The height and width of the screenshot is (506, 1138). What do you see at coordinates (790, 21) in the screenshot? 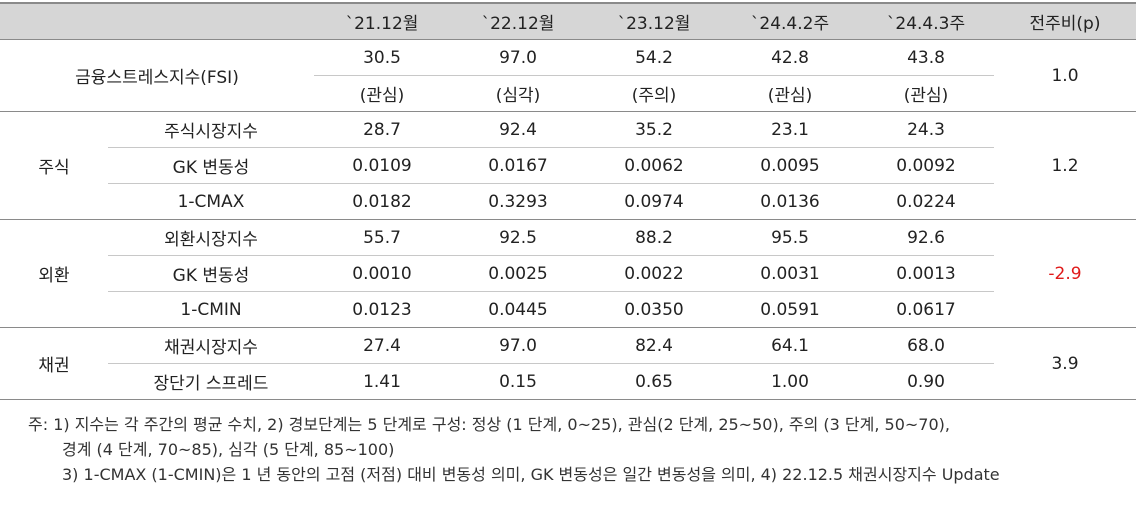
I see `col-header: `24.4.2주` at bounding box center [790, 21].